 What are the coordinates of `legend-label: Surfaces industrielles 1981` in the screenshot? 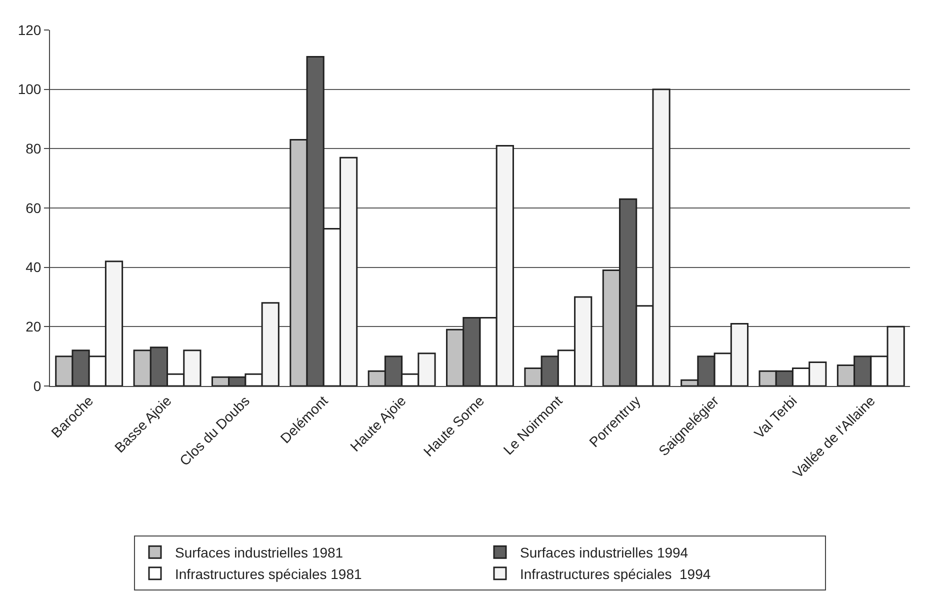 It's located at (259, 552).